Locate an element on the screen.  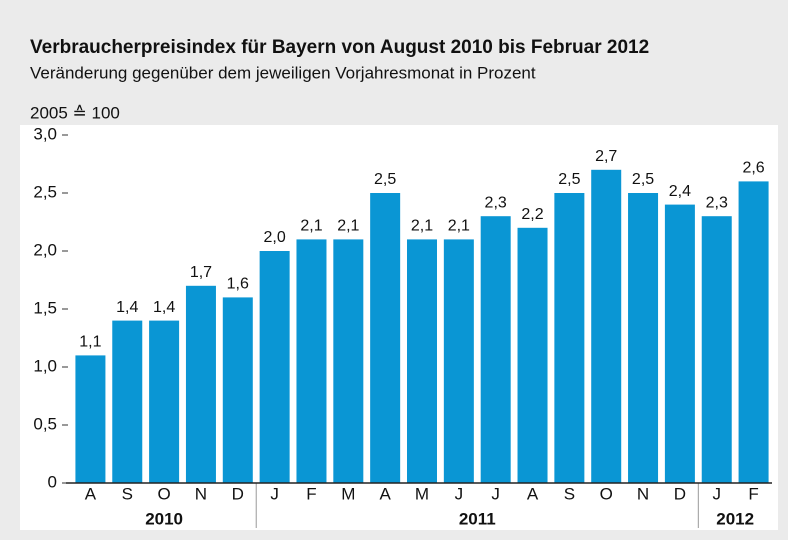
value-label: 1,7 is located at coordinates (201, 272).